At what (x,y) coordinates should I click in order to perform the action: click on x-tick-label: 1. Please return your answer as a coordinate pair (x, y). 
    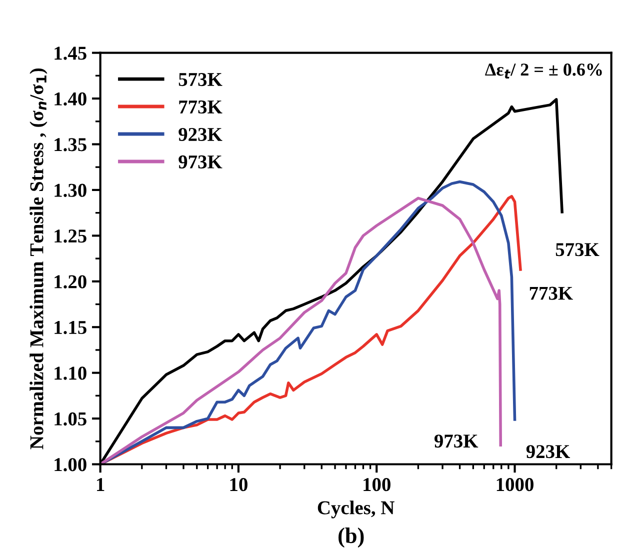
    Looking at the image, I should click on (100, 484).